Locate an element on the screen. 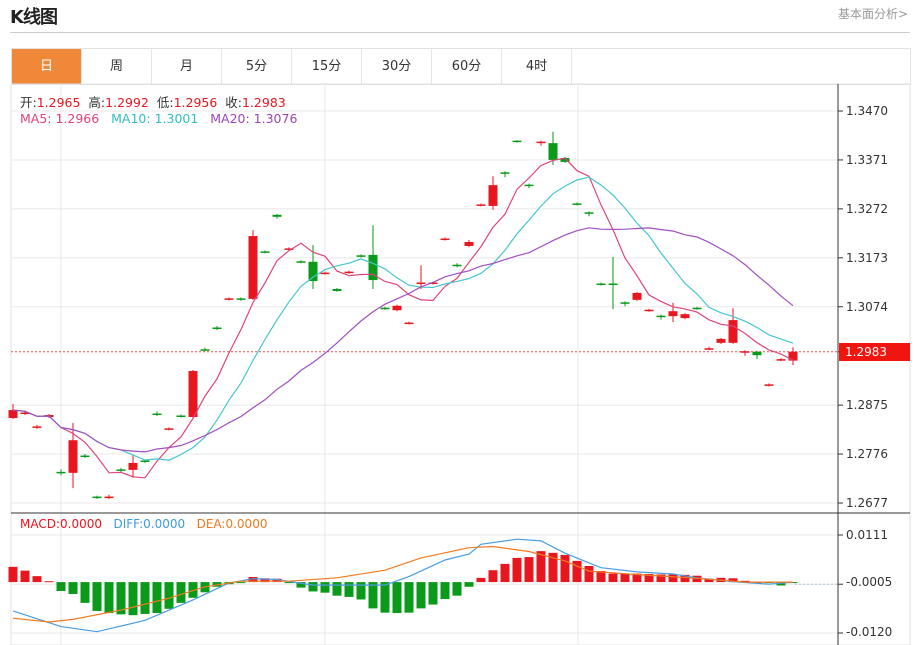 The height and width of the screenshot is (645, 914). tab-month: 月 is located at coordinates (187, 66).